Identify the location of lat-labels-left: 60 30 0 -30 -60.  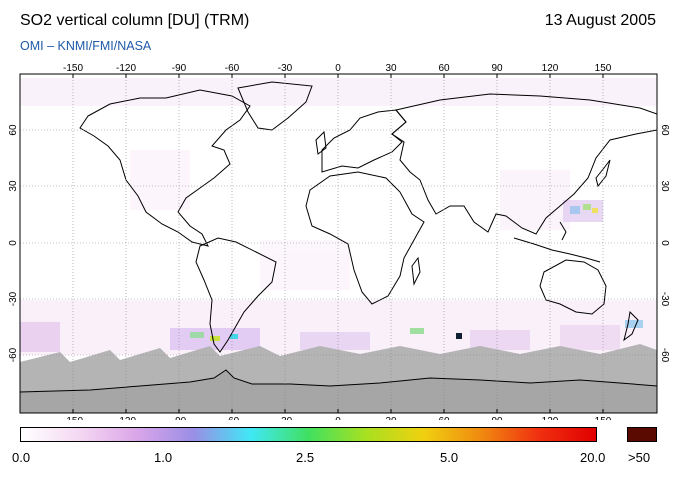
(13, 243).